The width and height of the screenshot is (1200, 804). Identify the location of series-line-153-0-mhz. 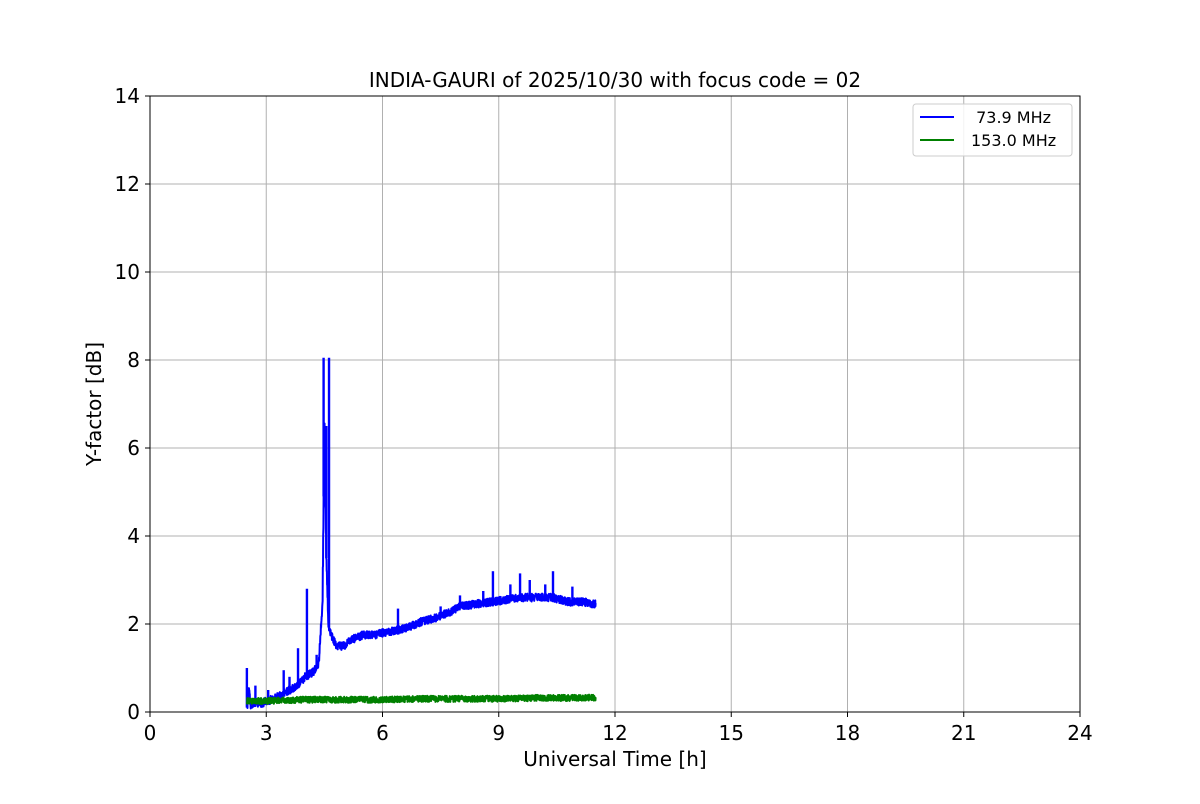
(421, 699).